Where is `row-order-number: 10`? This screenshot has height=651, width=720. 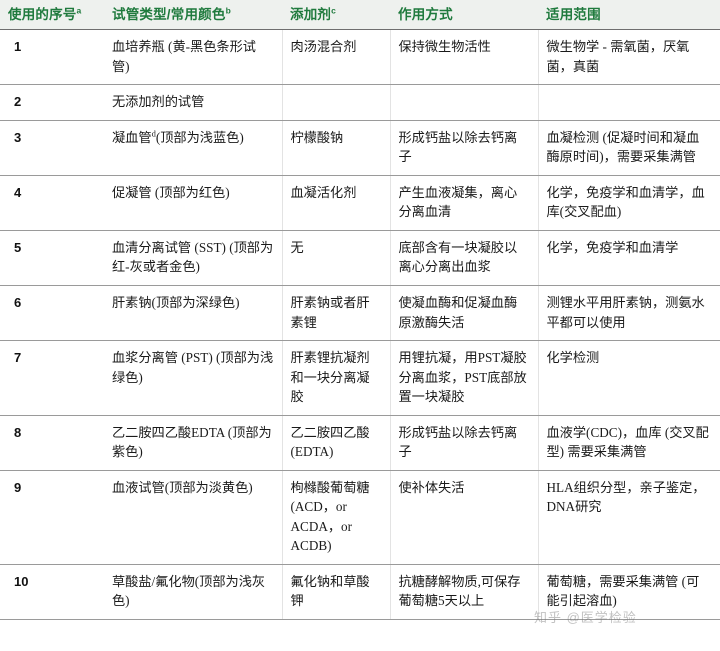
row-order-number: 10 is located at coordinates (52, 592).